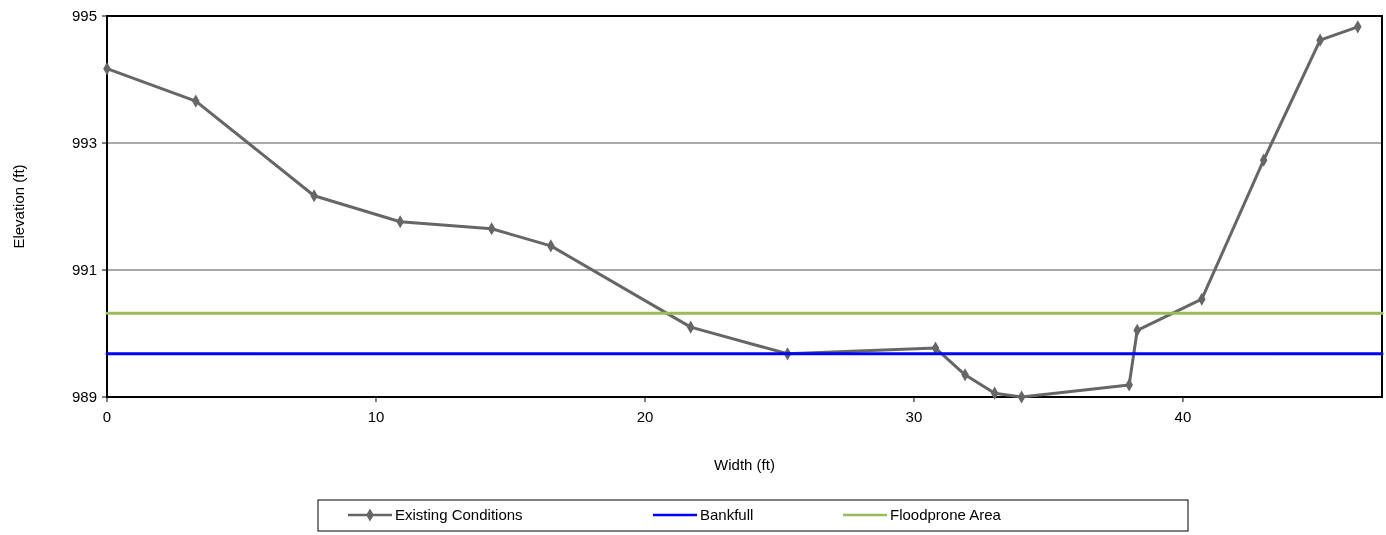 The width and height of the screenshot is (1386, 535). What do you see at coordinates (914, 416) in the screenshot?
I see `x-tick-label: 30` at bounding box center [914, 416].